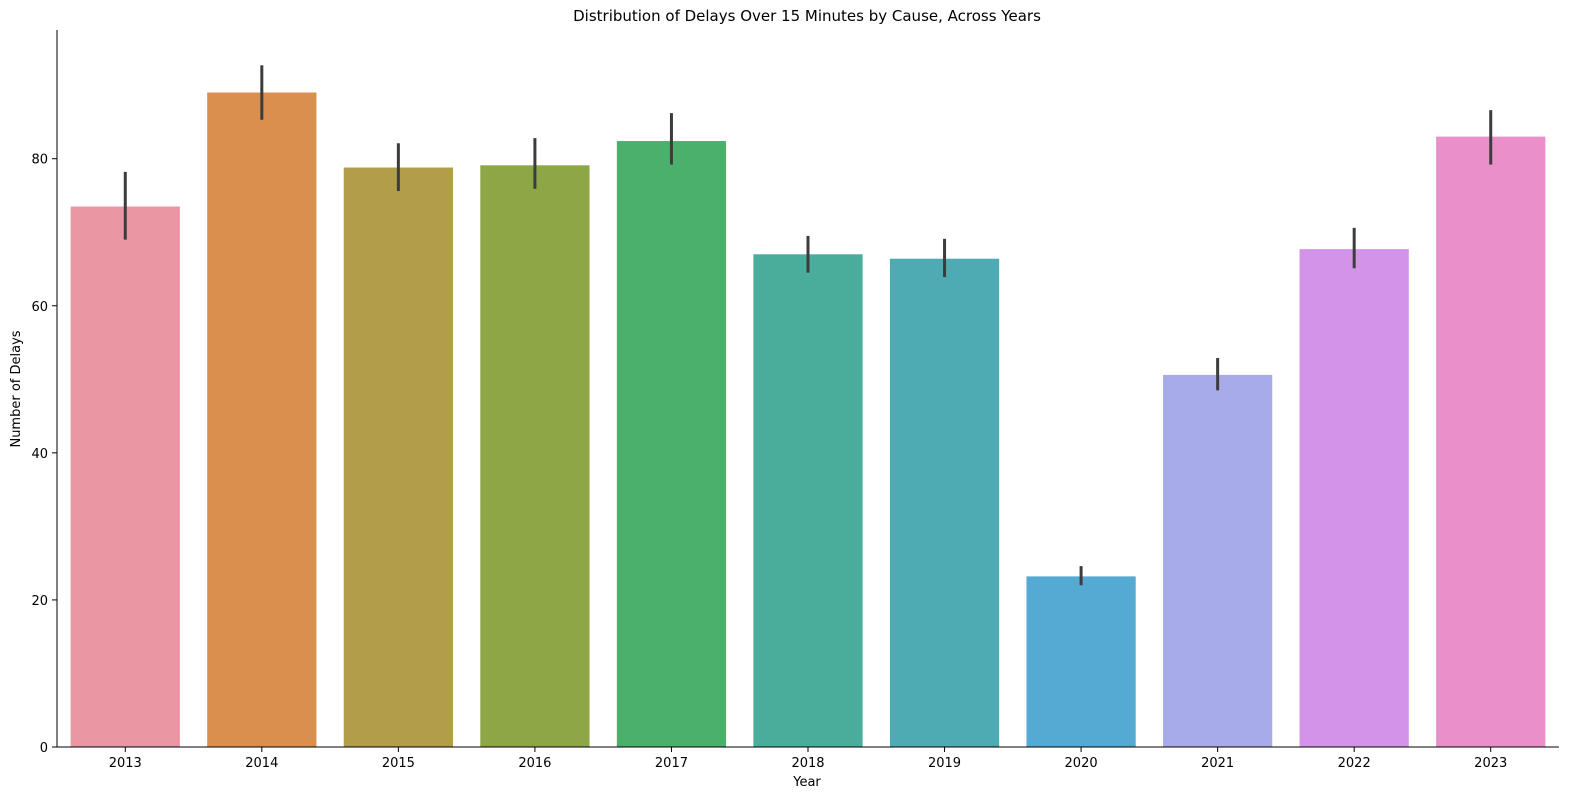 This screenshot has height=810, width=1589. I want to click on y-tick-label-80: 80, so click(39, 160).